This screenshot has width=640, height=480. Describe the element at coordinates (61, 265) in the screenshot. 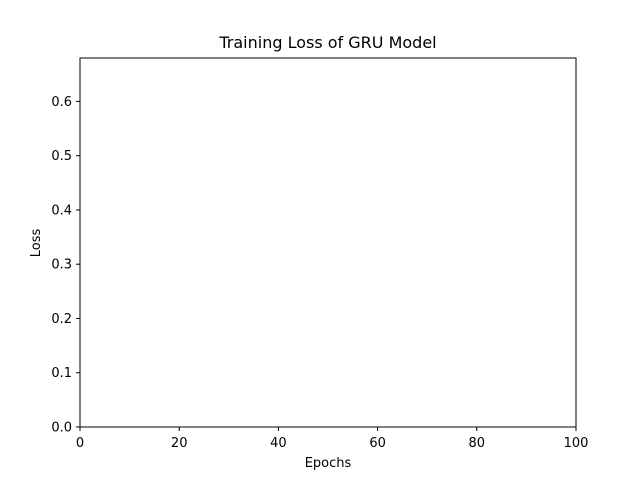

I see `y-tick-label: 0.3` at that location.